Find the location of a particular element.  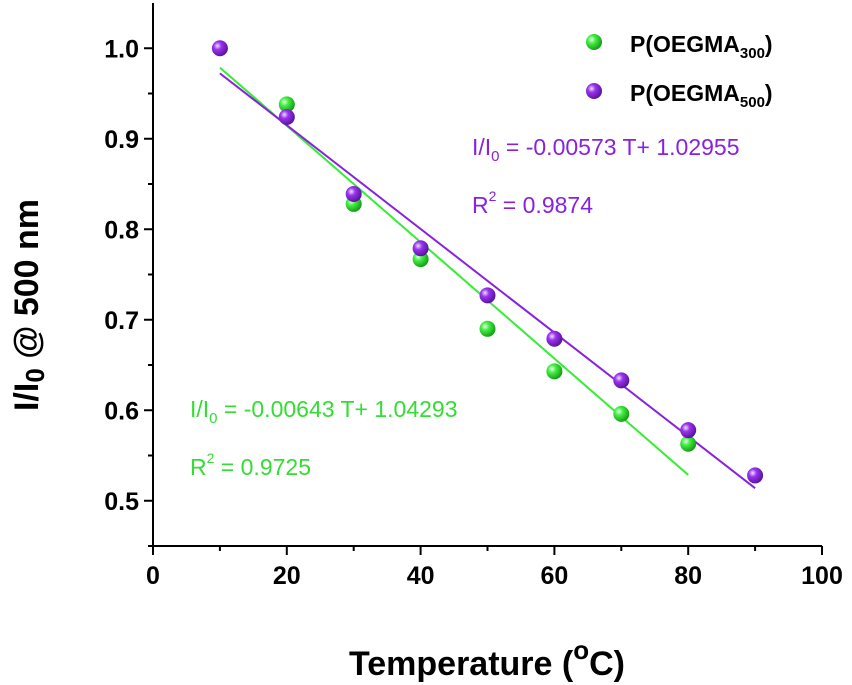

fit-equation-oegma500: I/I0 = -0.00573 T+ 1.02955 is located at coordinates (606, 149).